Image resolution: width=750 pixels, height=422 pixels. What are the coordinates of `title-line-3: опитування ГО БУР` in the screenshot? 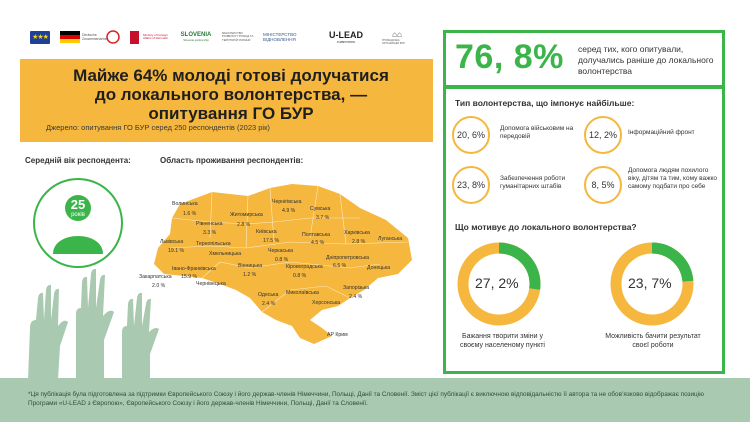 It's located at (231, 113).